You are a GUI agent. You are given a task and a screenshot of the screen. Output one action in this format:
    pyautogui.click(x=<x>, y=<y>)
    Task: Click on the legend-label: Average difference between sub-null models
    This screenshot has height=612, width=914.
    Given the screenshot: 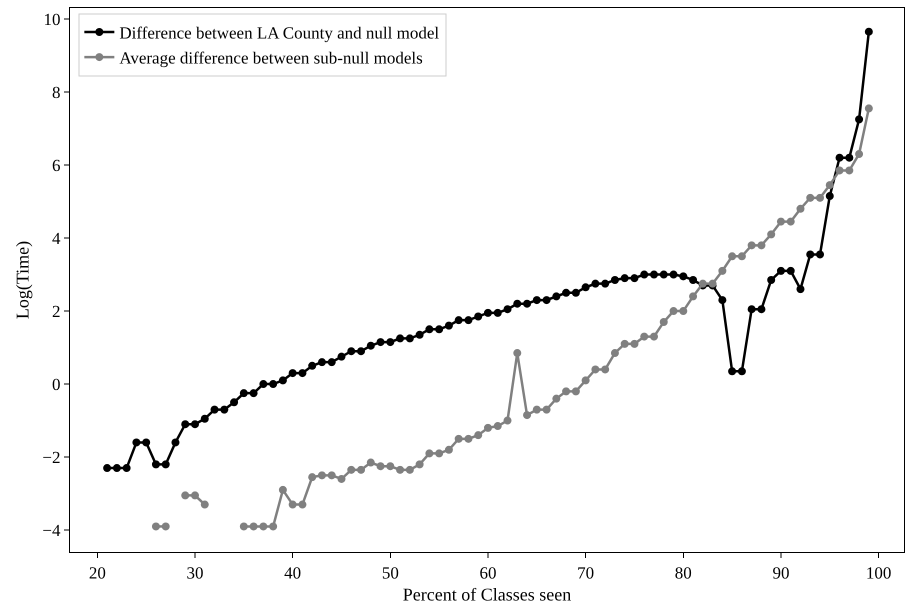 What is the action you would take?
    pyautogui.click(x=271, y=58)
    